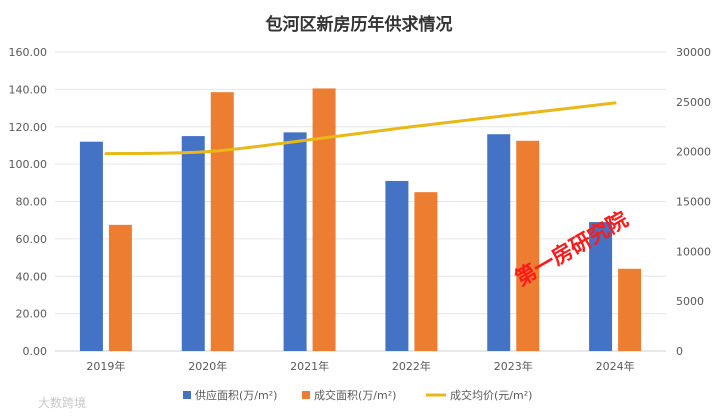 The image size is (719, 416). What do you see at coordinates (32, 202) in the screenshot?
I see `left-tick-label: 80.00` at bounding box center [32, 202].